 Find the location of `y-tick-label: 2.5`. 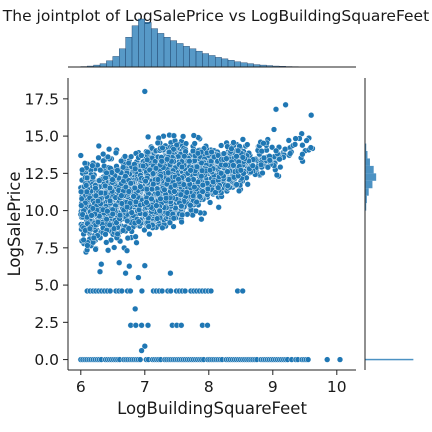

y-tick-label: 2.5 is located at coordinates (46, 323).